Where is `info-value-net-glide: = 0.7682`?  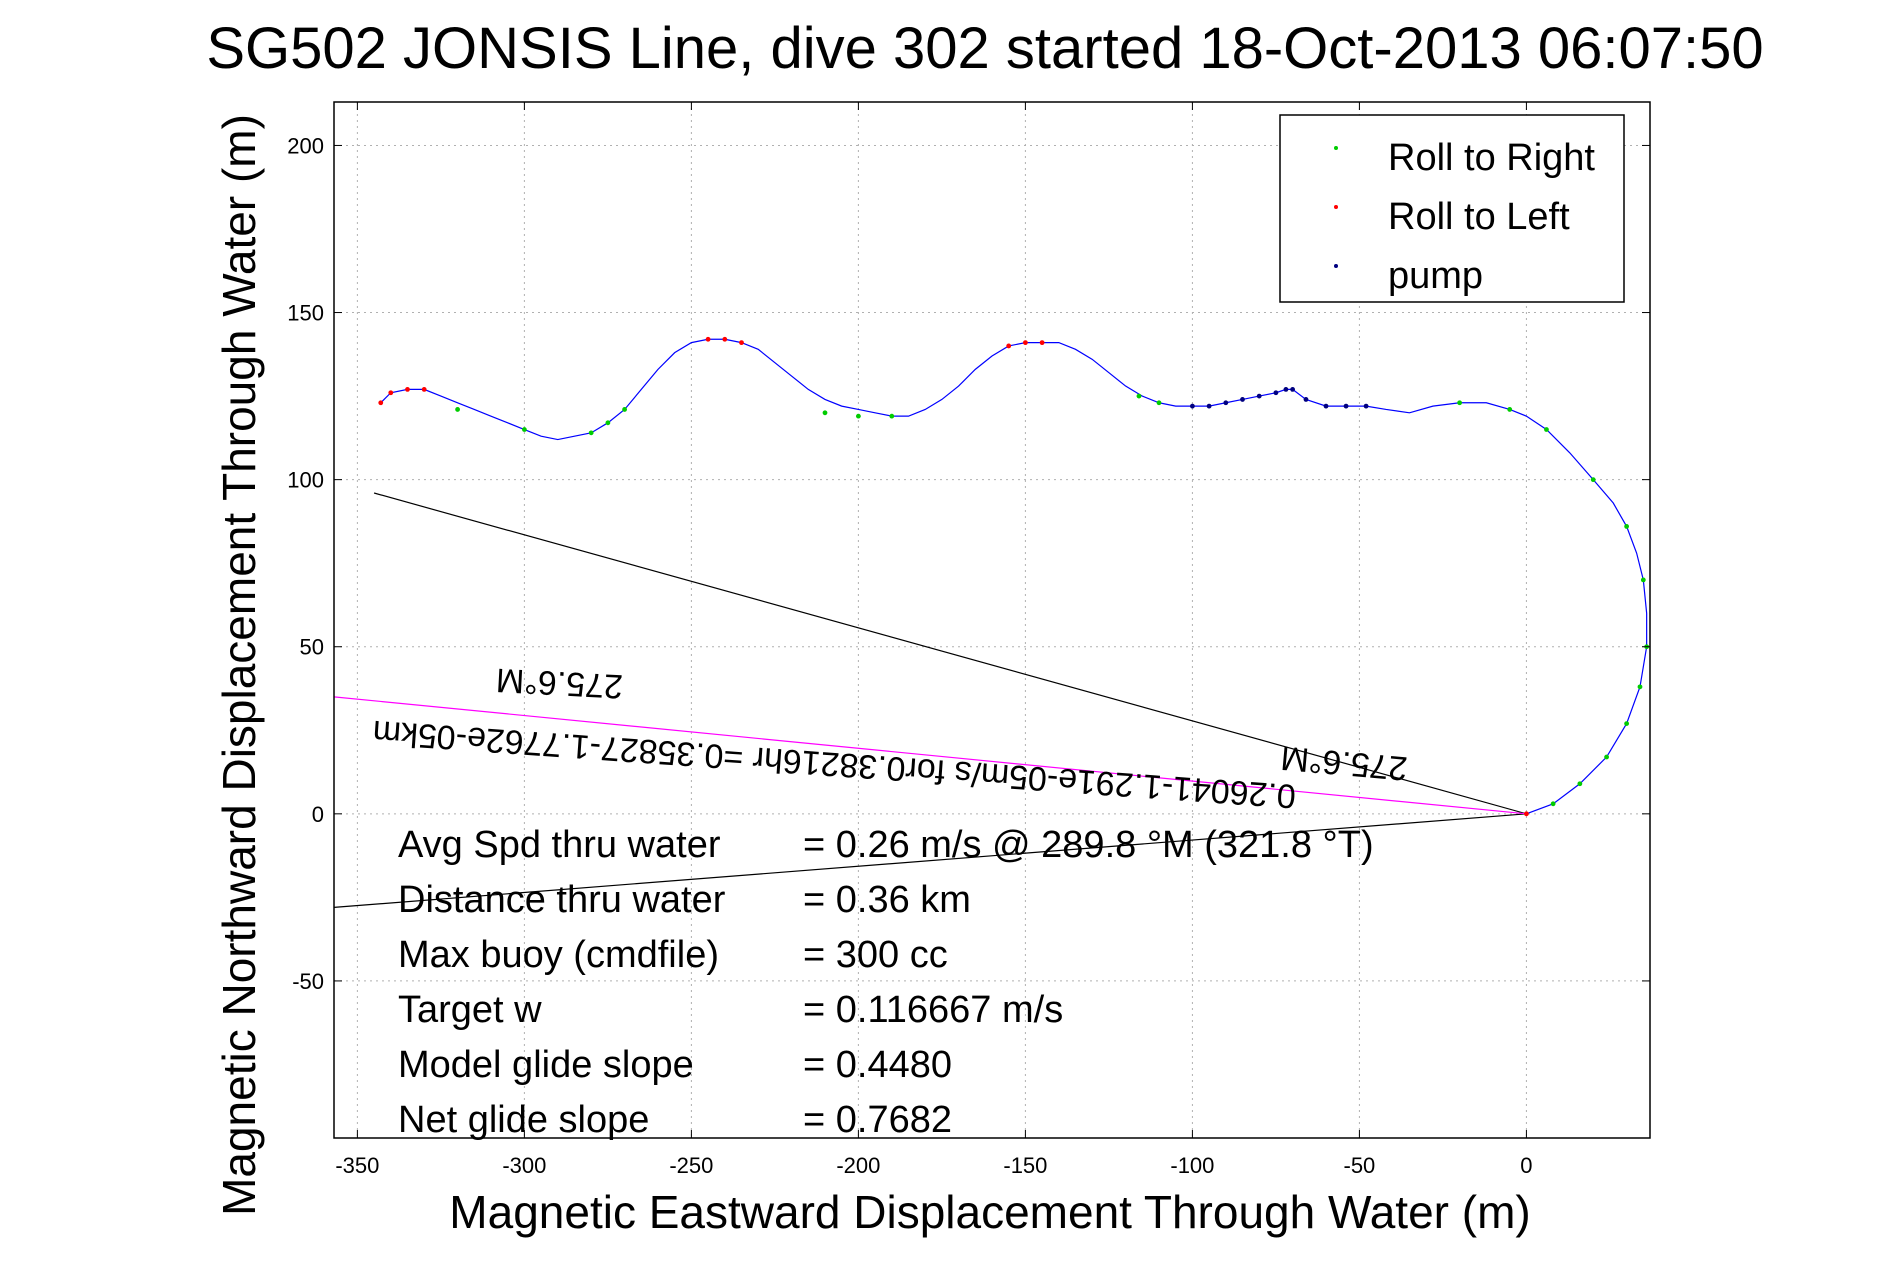 info-value-net-glide: = 0.7682 is located at coordinates (877, 1120).